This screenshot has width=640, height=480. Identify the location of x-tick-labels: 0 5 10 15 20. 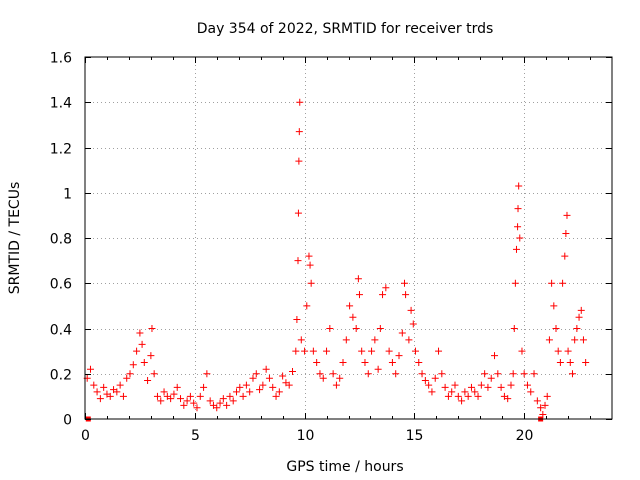
(307, 436).